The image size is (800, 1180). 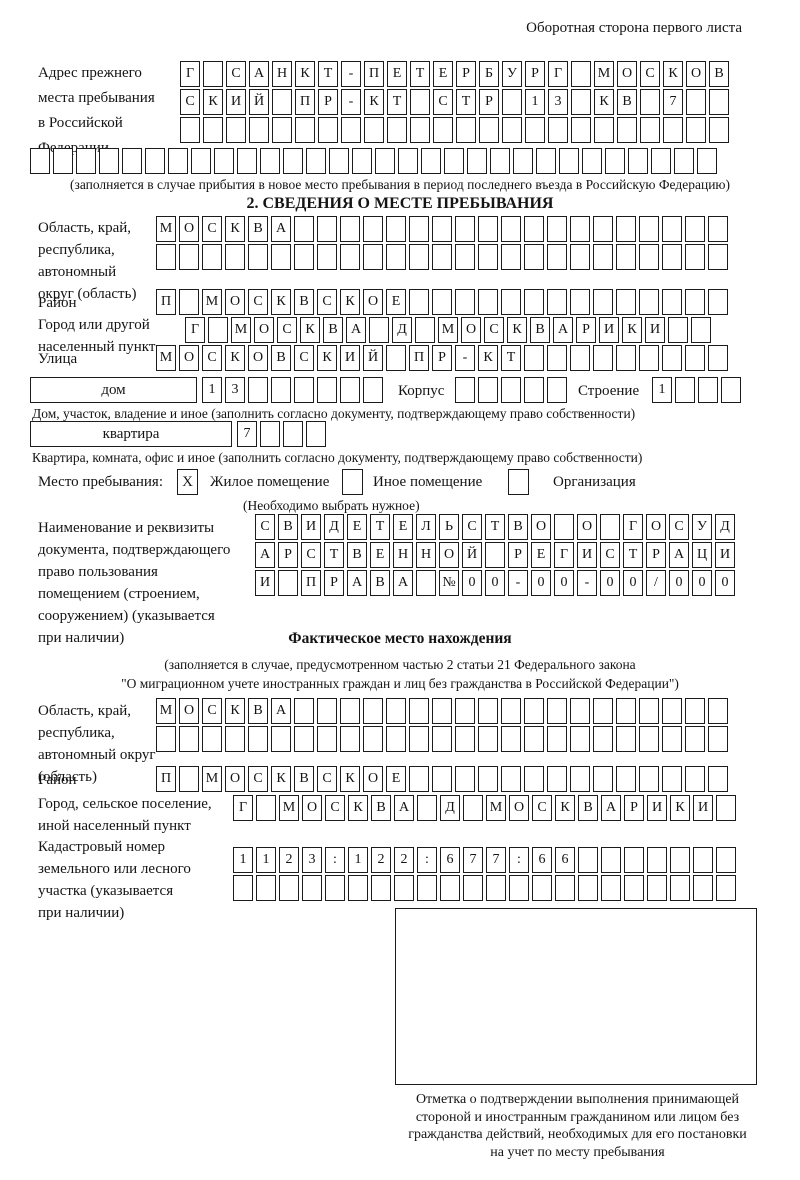 I want to click on char-cell: Б, so click(x=489, y=74).